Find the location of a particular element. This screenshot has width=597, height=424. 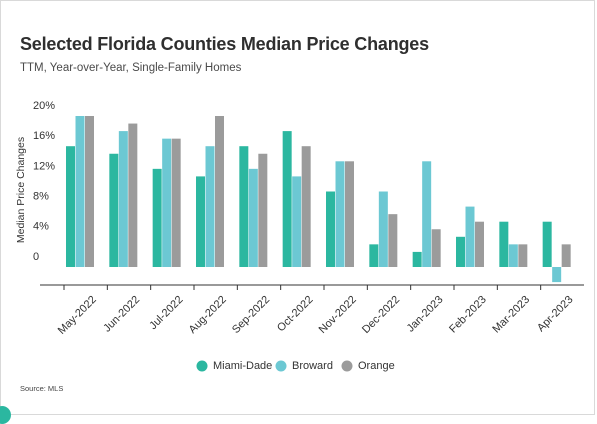

bar-miami-dade-sep-2022 is located at coordinates (244, 206).